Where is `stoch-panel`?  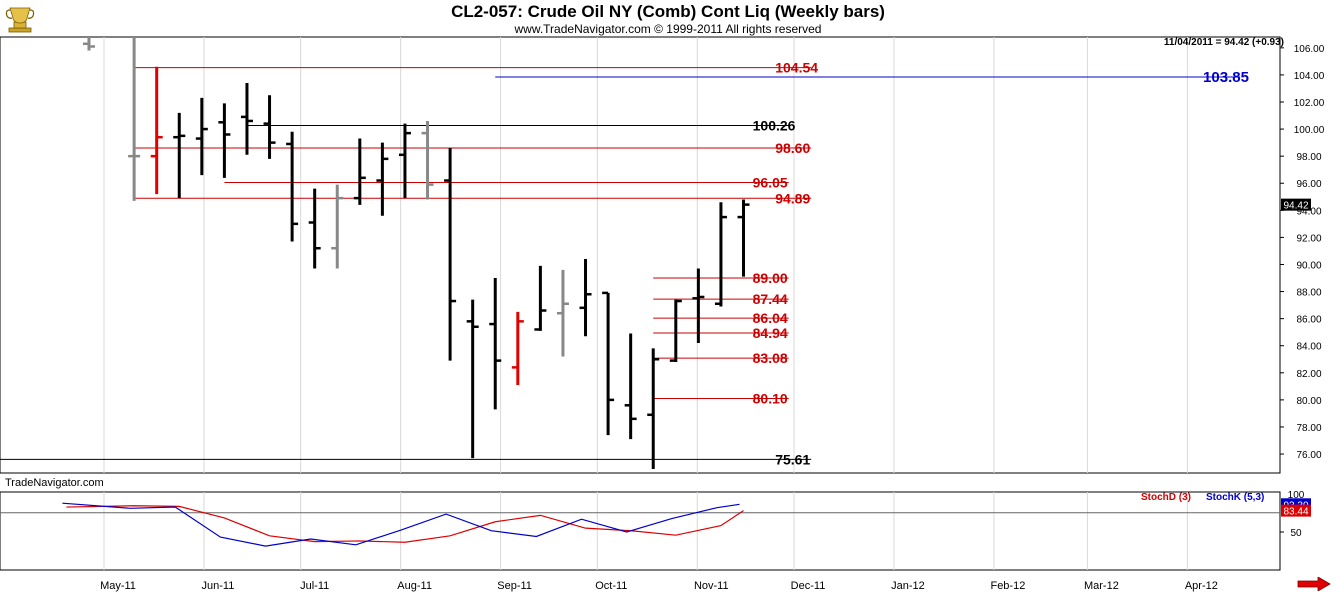 stoch-panel is located at coordinates (640, 531).